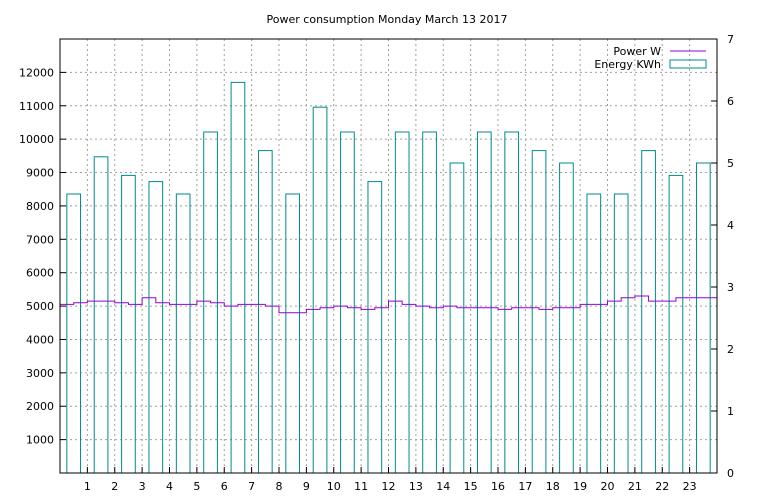  Describe the element at coordinates (730, 39) in the screenshot. I see `y2-tick-label: 7` at that location.